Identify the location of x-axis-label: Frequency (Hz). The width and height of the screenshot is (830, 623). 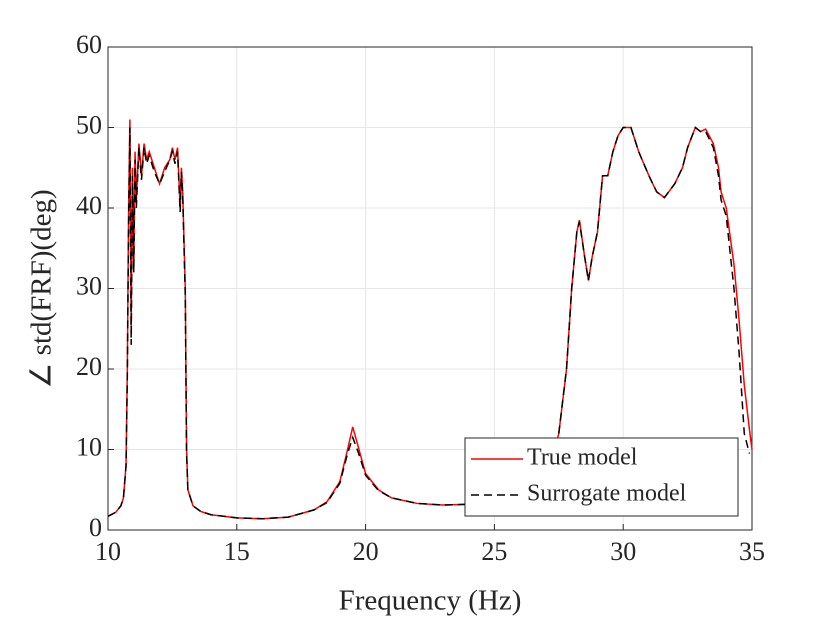
(430, 601).